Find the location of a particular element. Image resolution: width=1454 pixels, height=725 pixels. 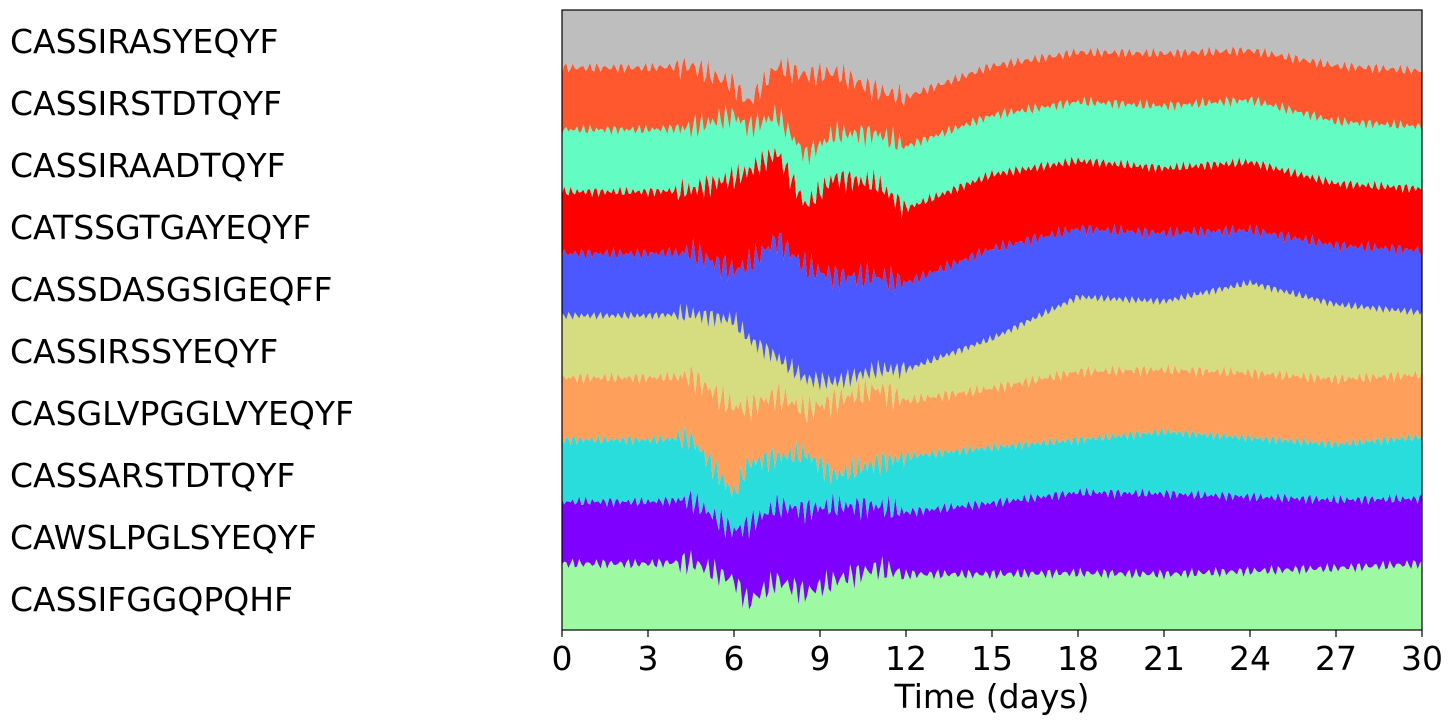

area-cassarstdtqyf is located at coordinates (992, 482).